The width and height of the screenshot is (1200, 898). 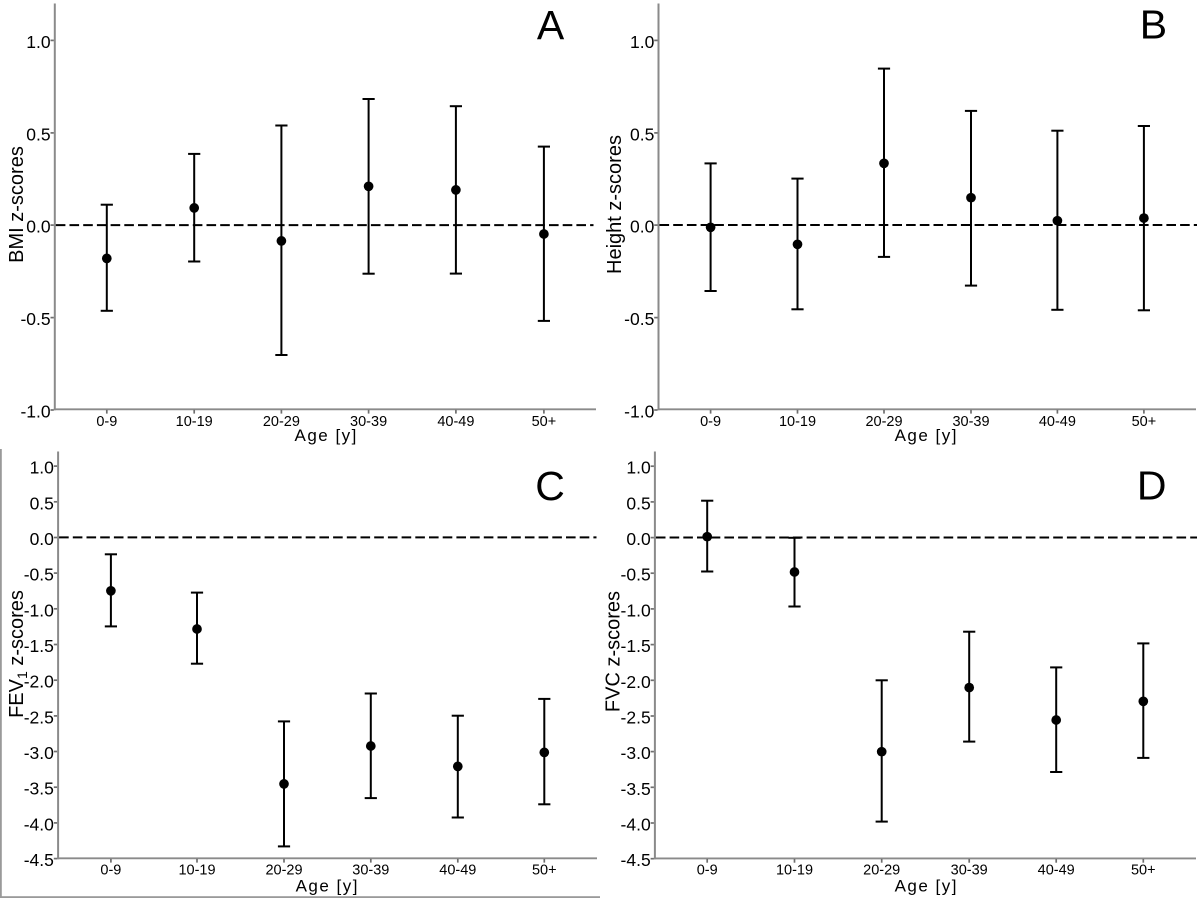 What do you see at coordinates (551, 25) in the screenshot?
I see `svg-text: A` at bounding box center [551, 25].